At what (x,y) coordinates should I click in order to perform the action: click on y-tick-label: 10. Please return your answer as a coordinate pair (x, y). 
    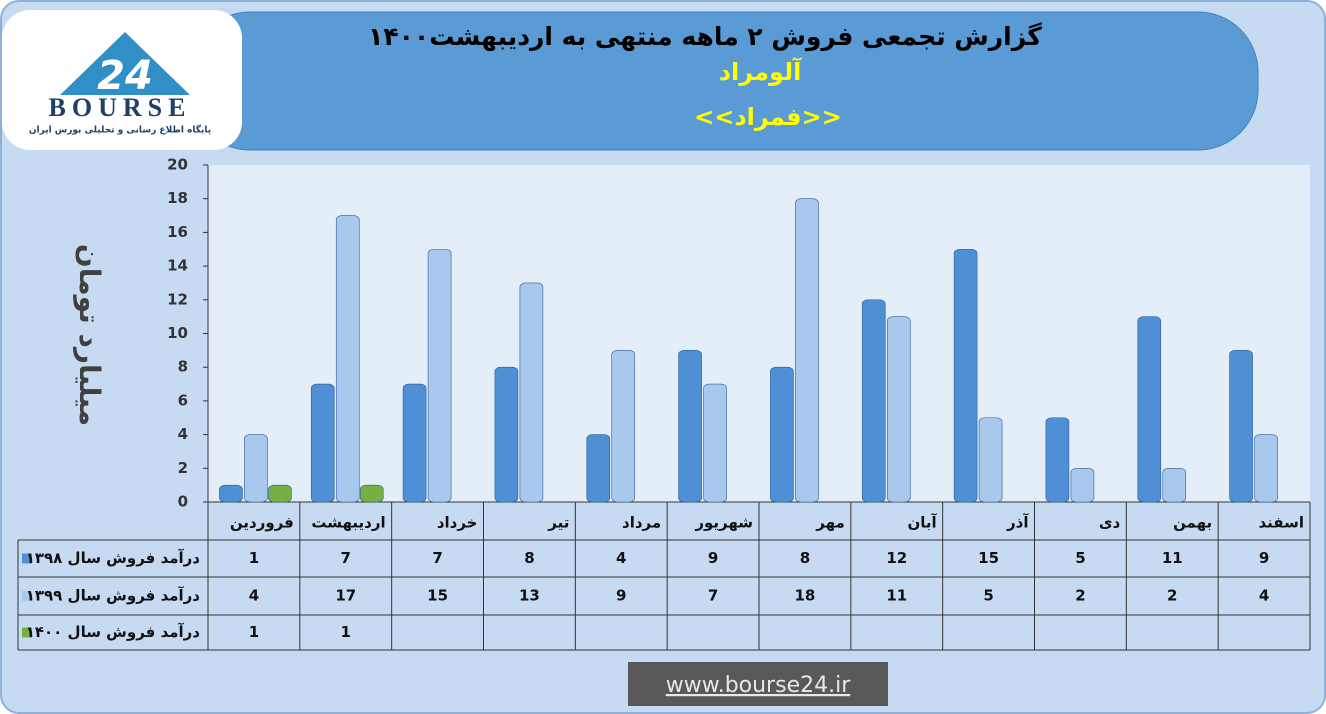
    Looking at the image, I should click on (177, 333).